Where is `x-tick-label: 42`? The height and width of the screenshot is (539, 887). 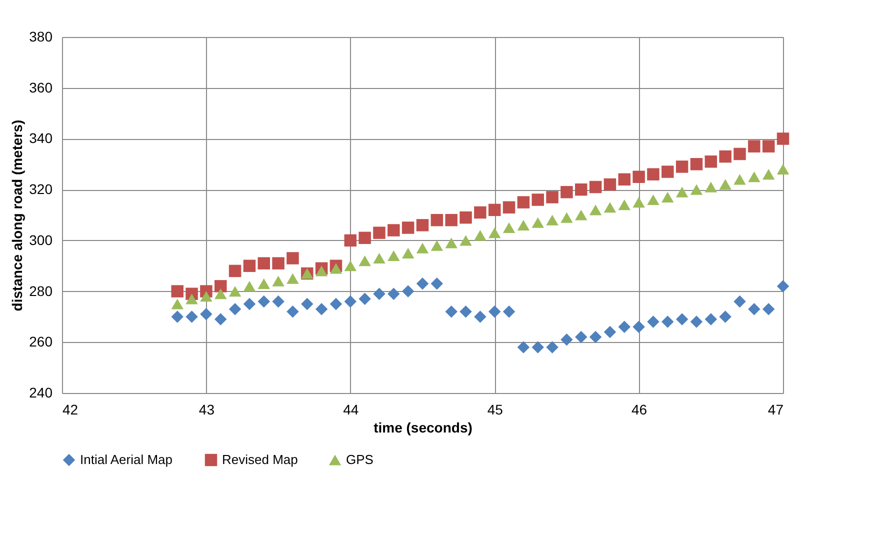
x-tick-label: 42 is located at coordinates (70, 410).